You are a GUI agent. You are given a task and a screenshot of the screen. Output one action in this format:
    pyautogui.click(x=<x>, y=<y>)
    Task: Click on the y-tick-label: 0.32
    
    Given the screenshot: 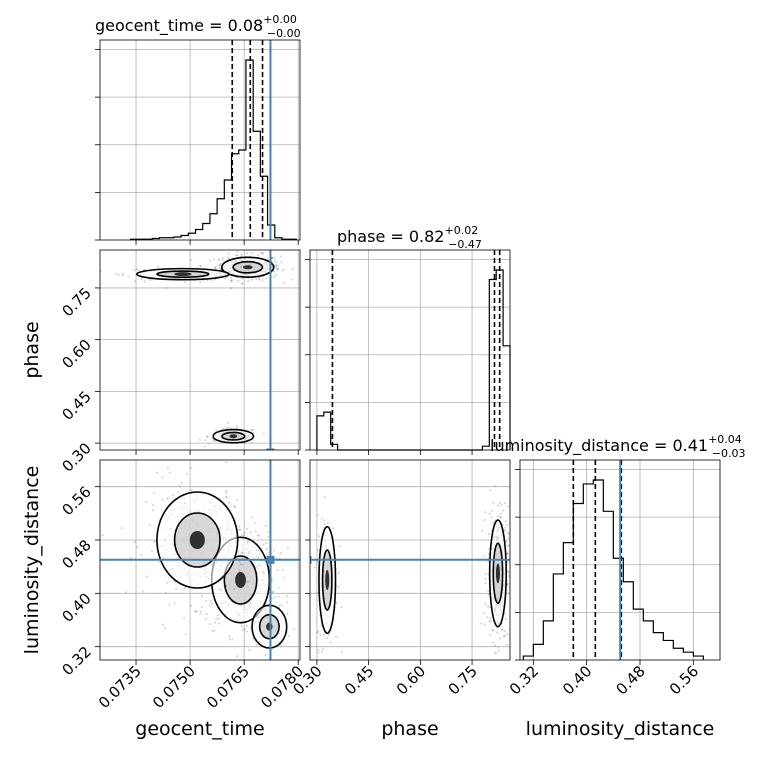 What is the action you would take?
    pyautogui.click(x=76, y=661)
    